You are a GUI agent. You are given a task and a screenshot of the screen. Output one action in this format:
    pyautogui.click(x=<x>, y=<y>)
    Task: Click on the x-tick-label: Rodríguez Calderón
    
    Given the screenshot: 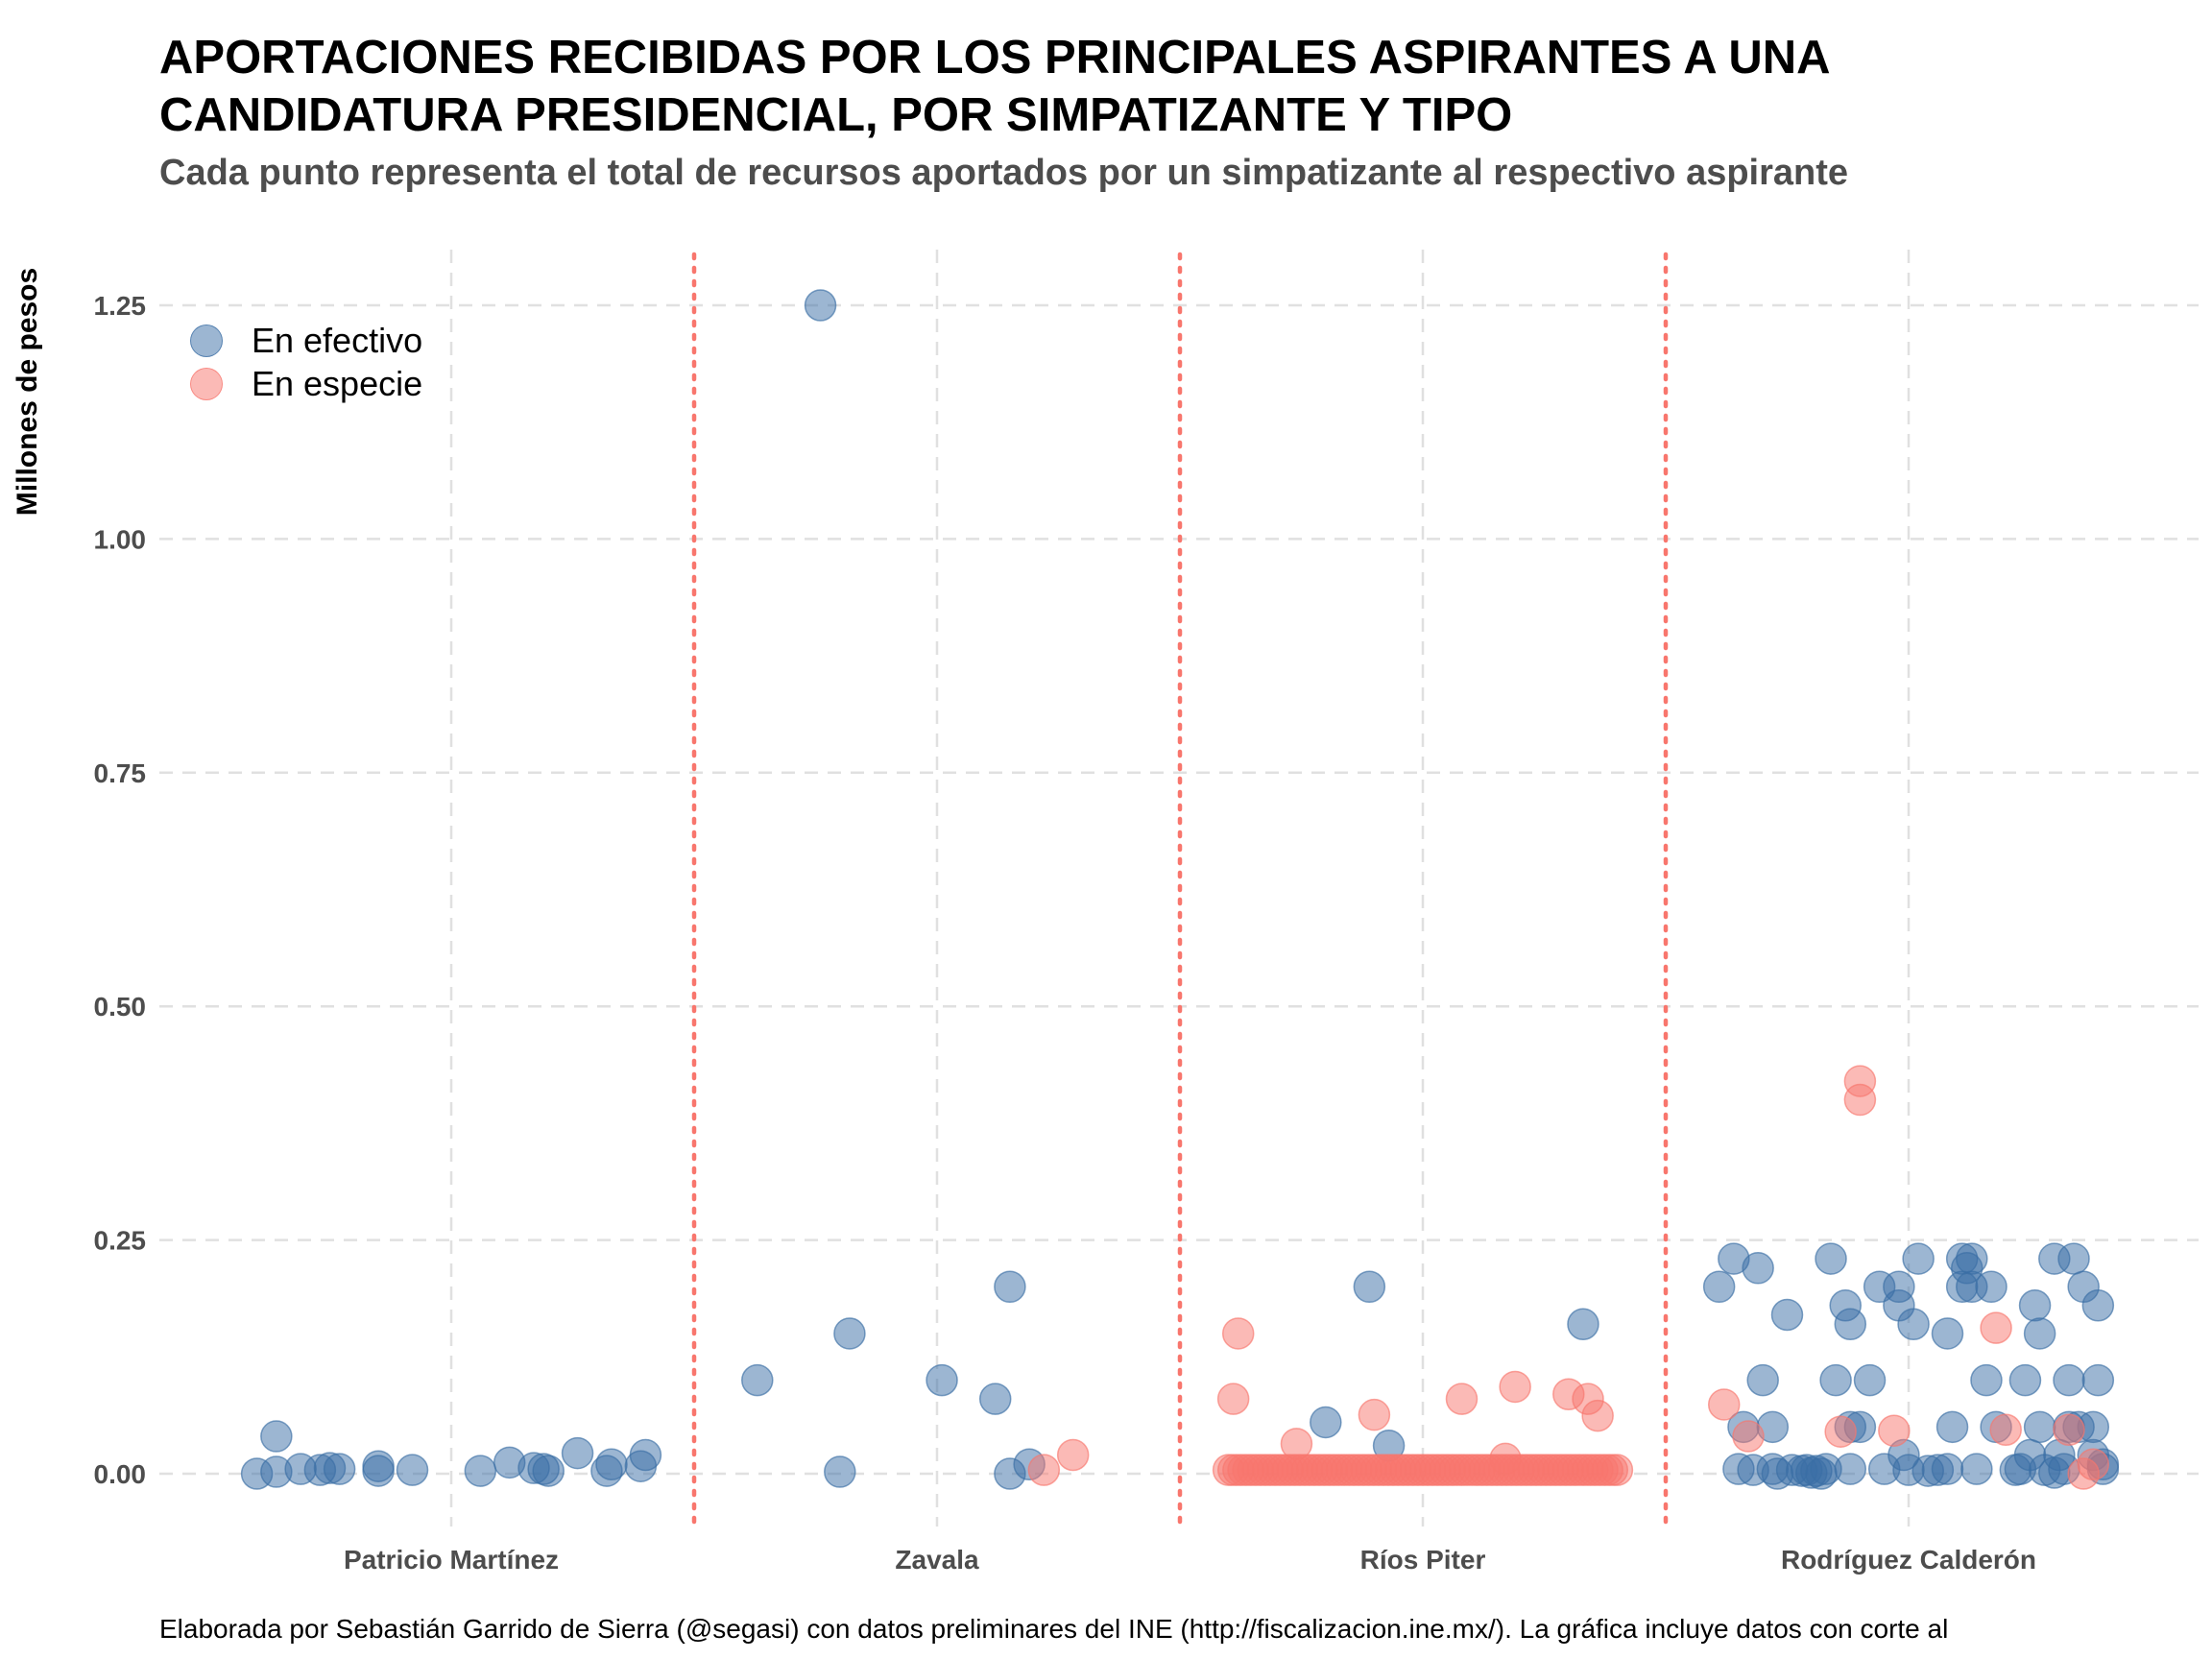 What is the action you would take?
    pyautogui.click(x=1909, y=1560)
    